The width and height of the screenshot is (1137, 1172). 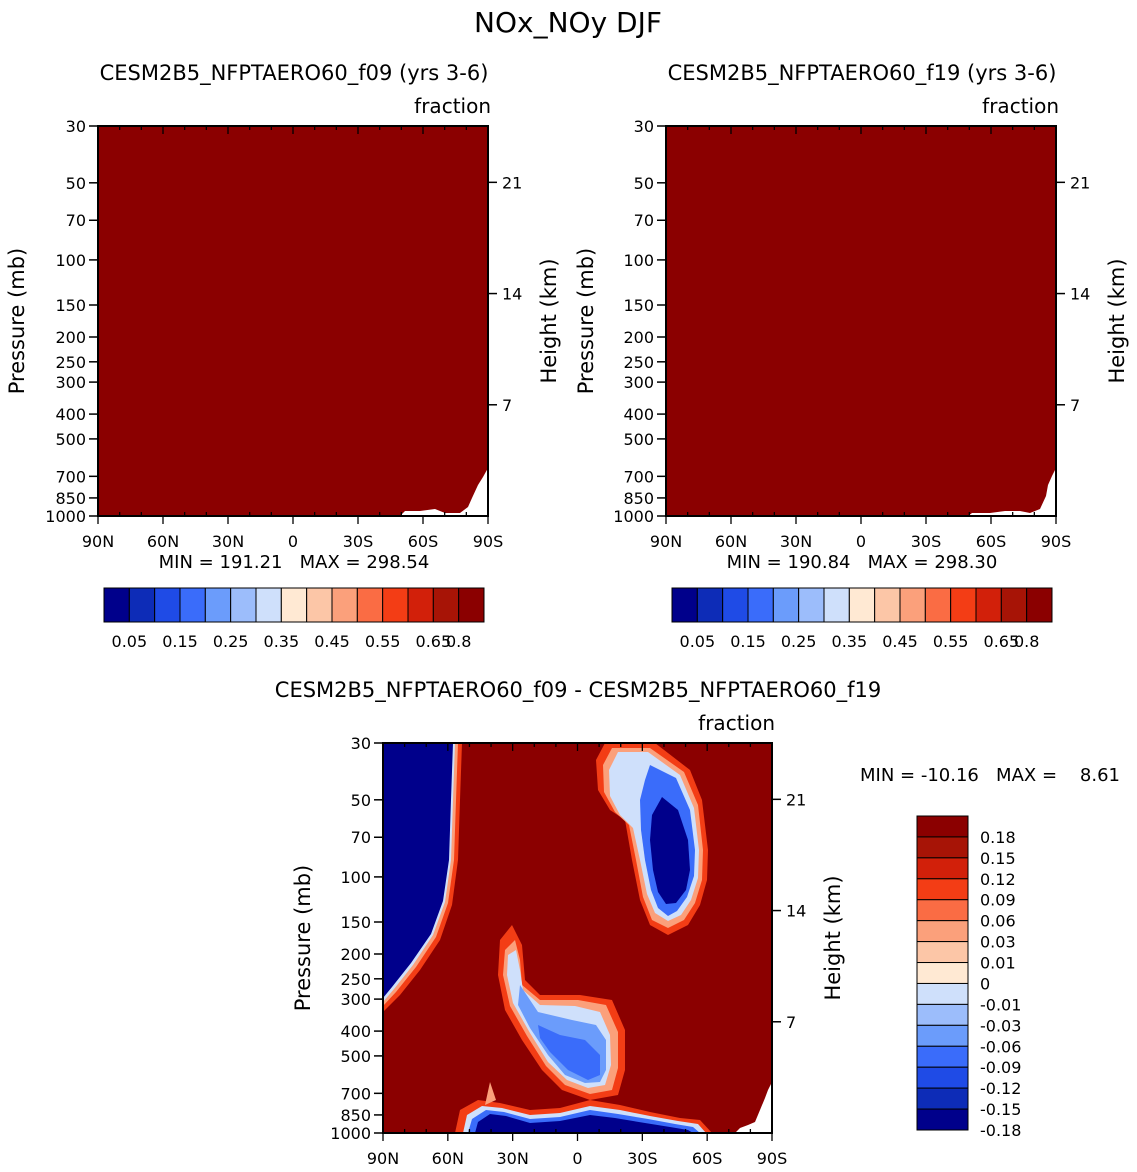 What do you see at coordinates (549, 320) in the screenshot?
I see `y-right-axis-label: Height (km)` at bounding box center [549, 320].